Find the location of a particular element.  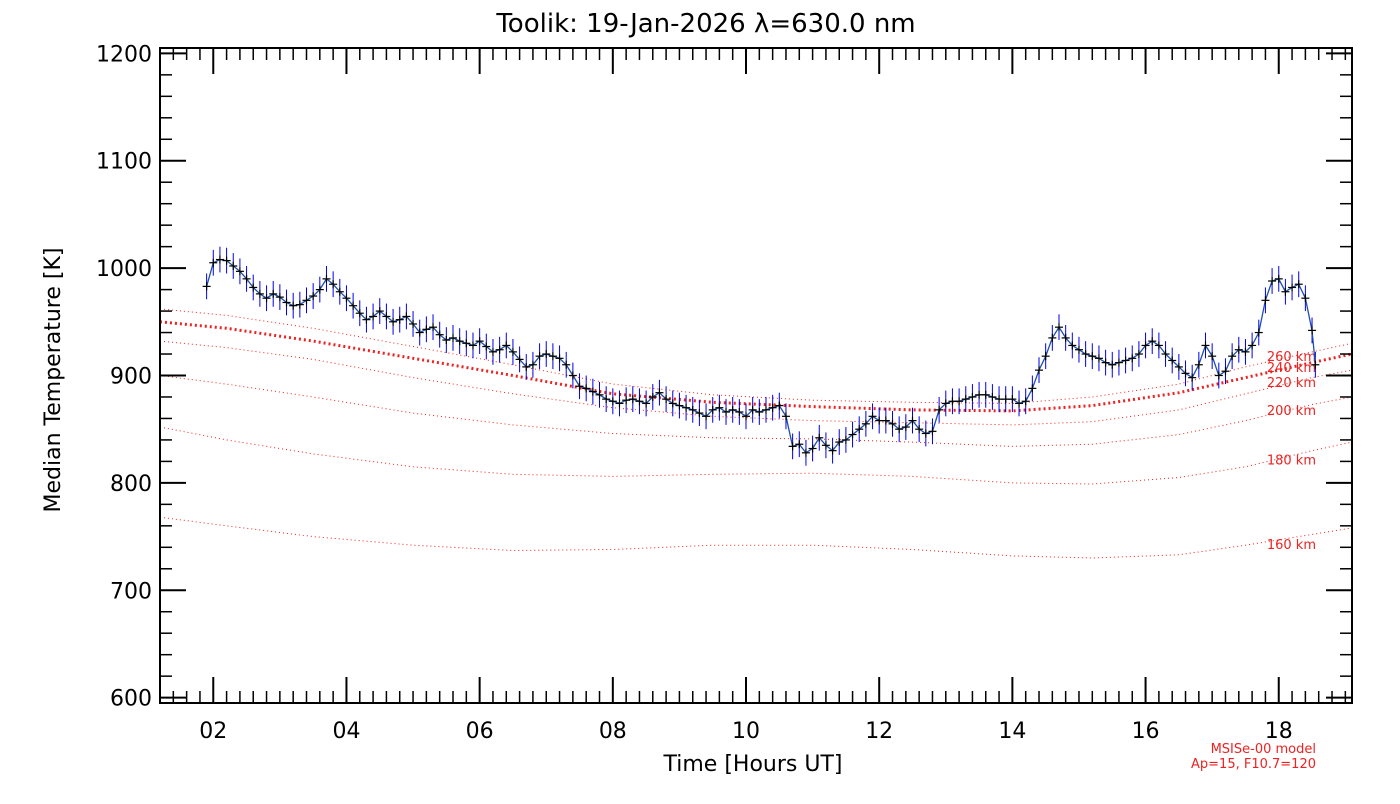

x-tick-label: 18 is located at coordinates (1279, 731).